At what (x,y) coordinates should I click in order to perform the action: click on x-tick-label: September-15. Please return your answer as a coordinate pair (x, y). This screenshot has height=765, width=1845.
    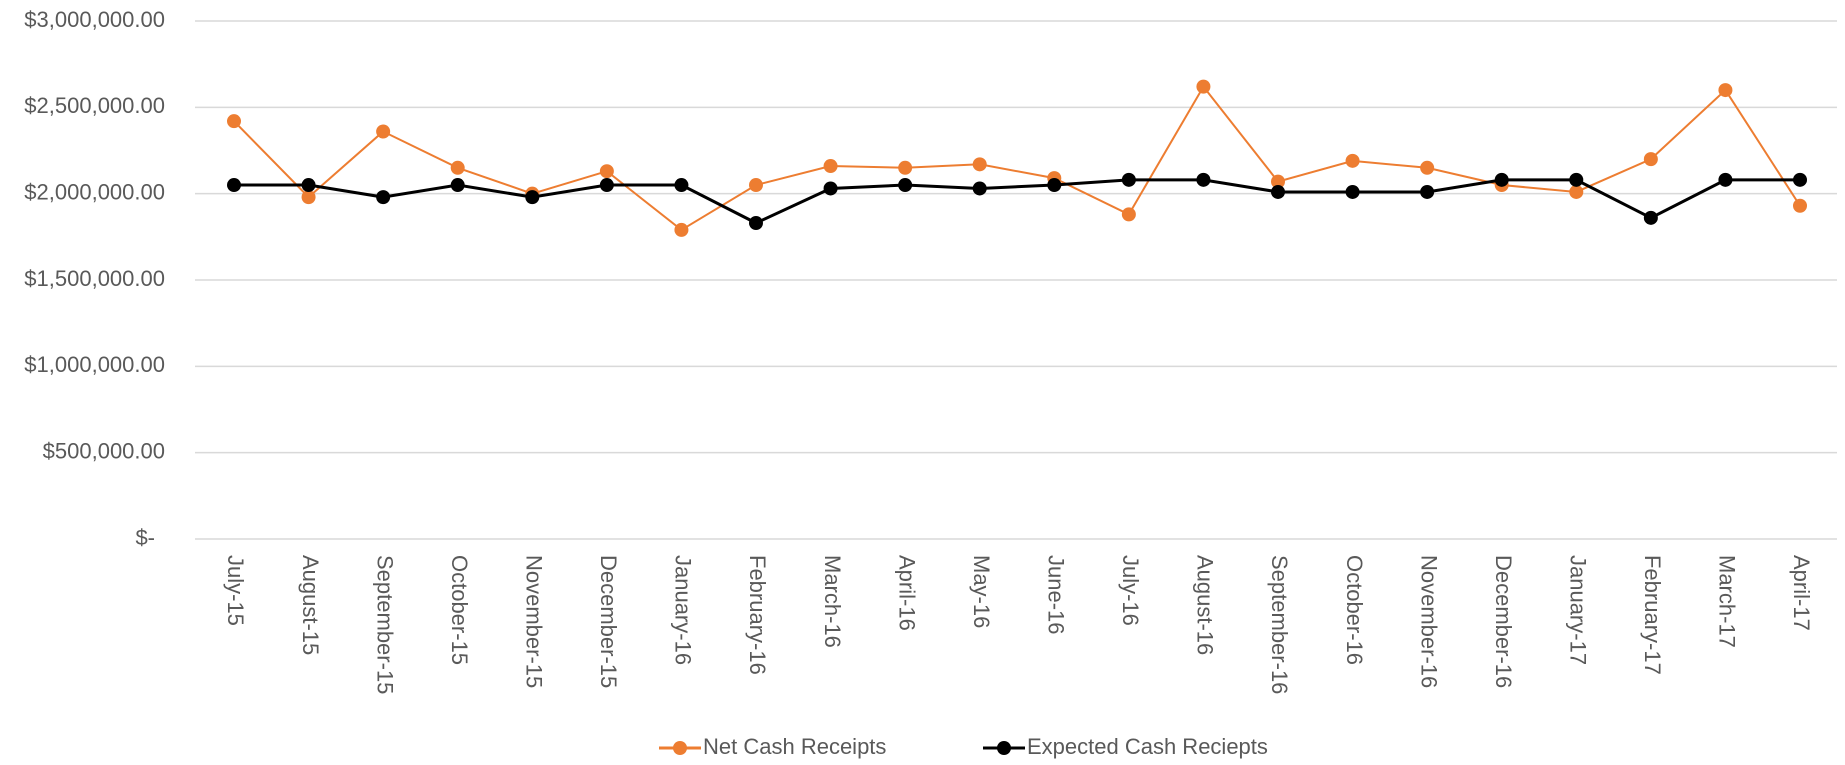
    Looking at the image, I should click on (384, 624).